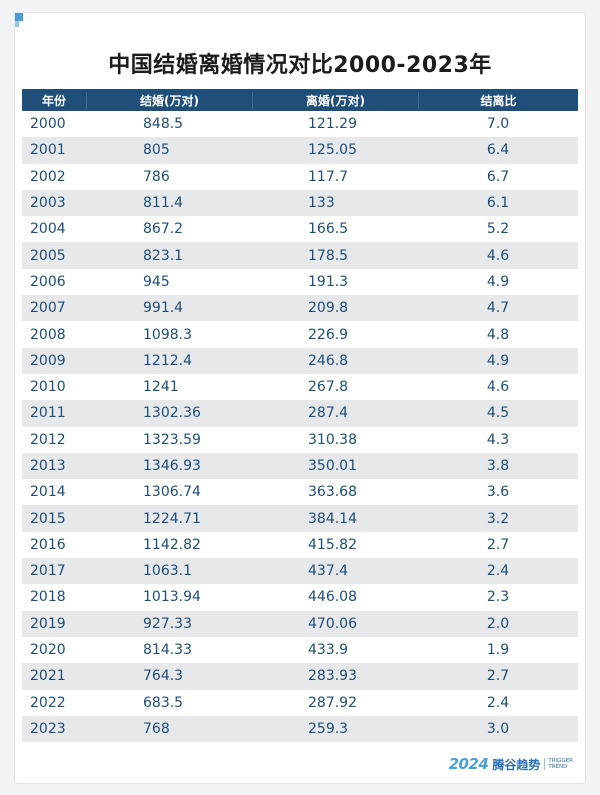 The image size is (600, 795). I want to click on table-row: 2010 1241 267.8 4.6, so click(300, 387).